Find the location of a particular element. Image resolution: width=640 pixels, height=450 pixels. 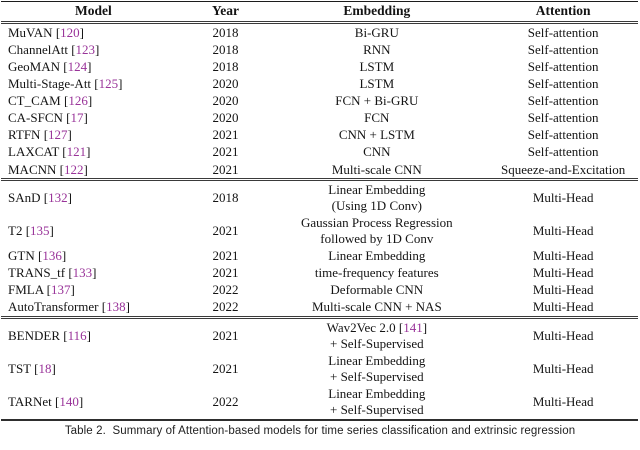

citation-link: 116 is located at coordinates (77, 335).